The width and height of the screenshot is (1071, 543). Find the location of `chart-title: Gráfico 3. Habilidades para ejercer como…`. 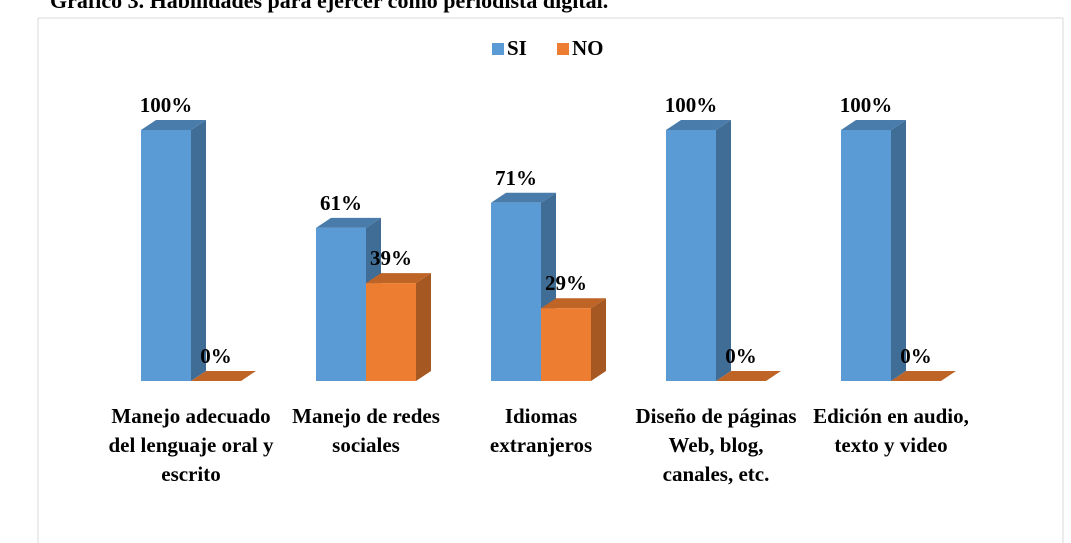

chart-title: Gráfico 3. Habilidades para ejercer como… is located at coordinates (329, 6).